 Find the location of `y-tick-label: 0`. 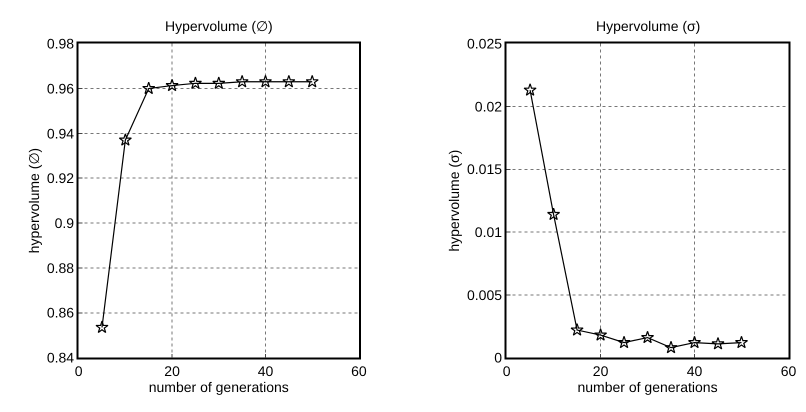

y-tick-label: 0 is located at coordinates (498, 358).